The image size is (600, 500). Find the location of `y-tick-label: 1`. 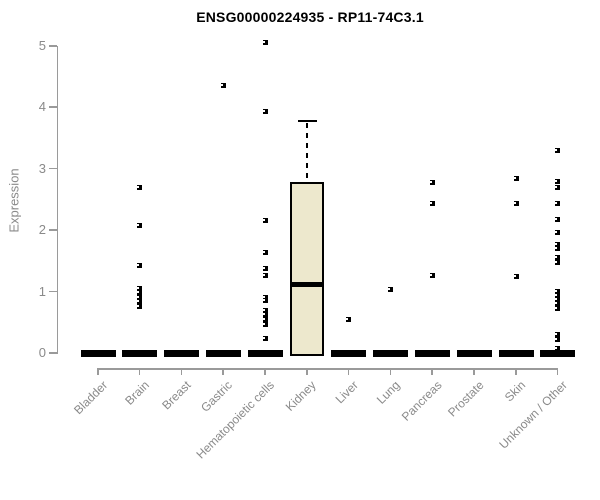

y-tick-label: 1 is located at coordinates (42, 291).